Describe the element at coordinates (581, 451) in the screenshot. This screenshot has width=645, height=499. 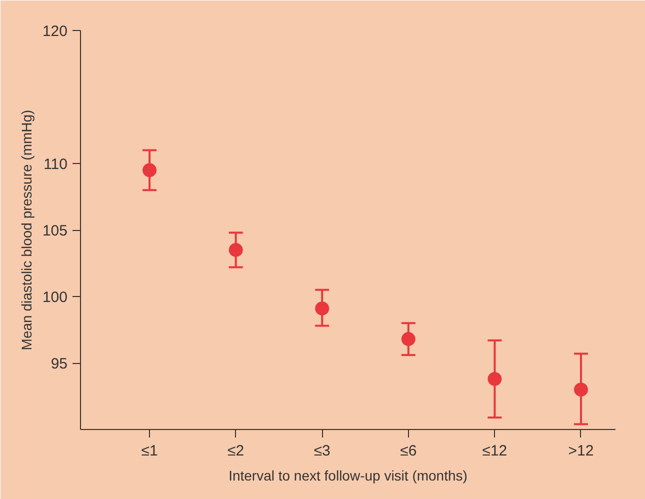
I see `x-tick-label: >12` at that location.